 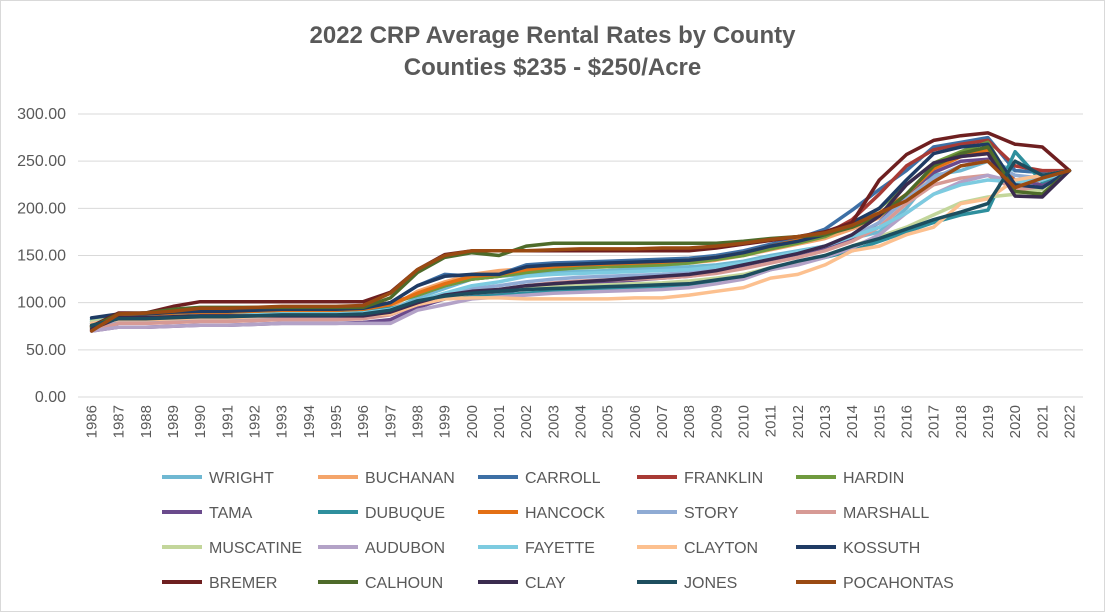 I want to click on x-tick-label: 2018, so click(x=961, y=421).